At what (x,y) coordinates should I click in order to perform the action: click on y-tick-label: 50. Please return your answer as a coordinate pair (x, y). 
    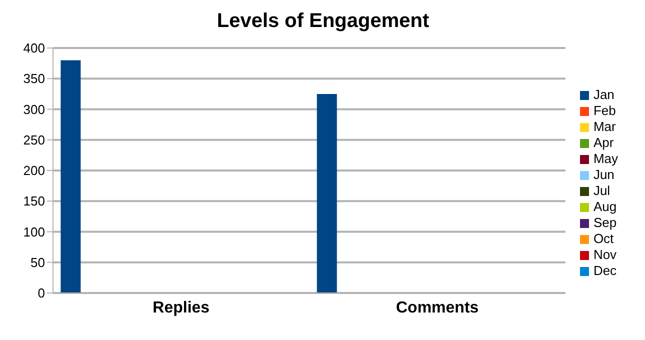
    Looking at the image, I should click on (37, 262).